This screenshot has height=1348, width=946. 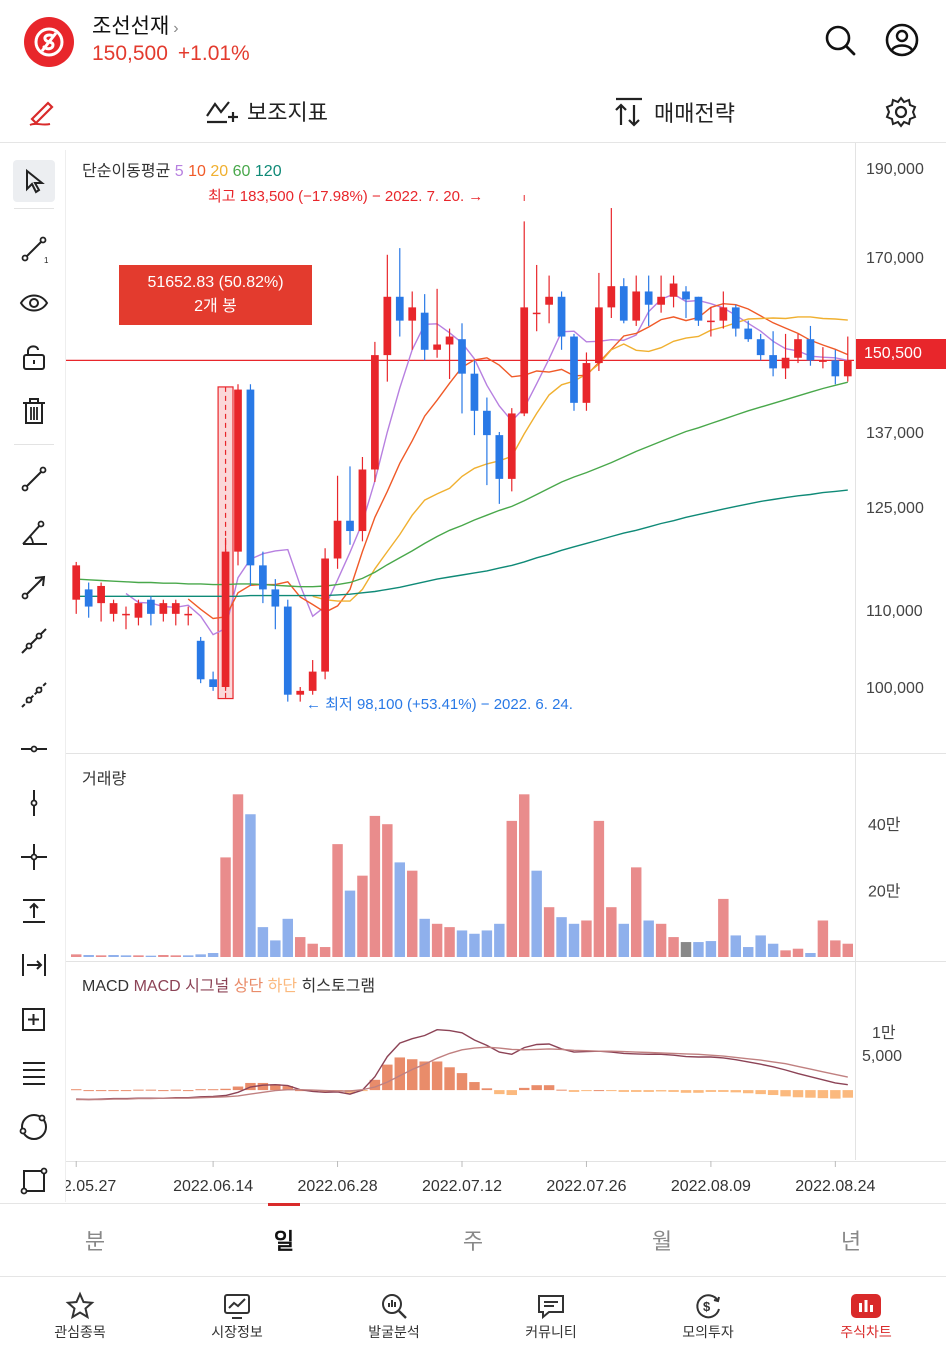 I want to click on rectangle-tool-icon, so click(x=34, y=1181).